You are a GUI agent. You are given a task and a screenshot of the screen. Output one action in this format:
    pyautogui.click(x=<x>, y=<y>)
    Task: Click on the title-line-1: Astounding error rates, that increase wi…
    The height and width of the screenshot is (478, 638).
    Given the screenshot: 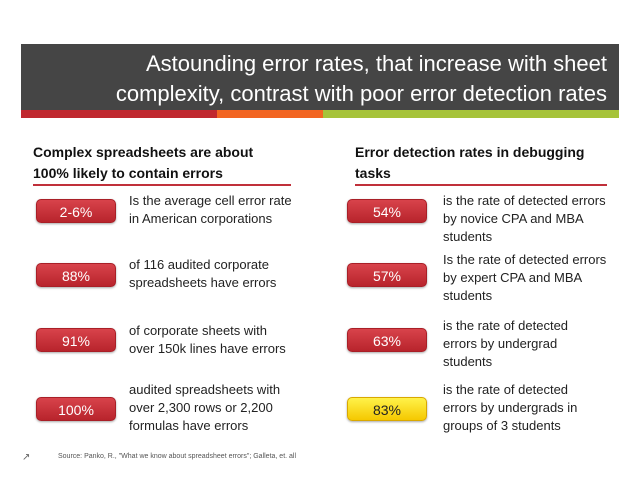 What is the action you would take?
    pyautogui.click(x=376, y=63)
    